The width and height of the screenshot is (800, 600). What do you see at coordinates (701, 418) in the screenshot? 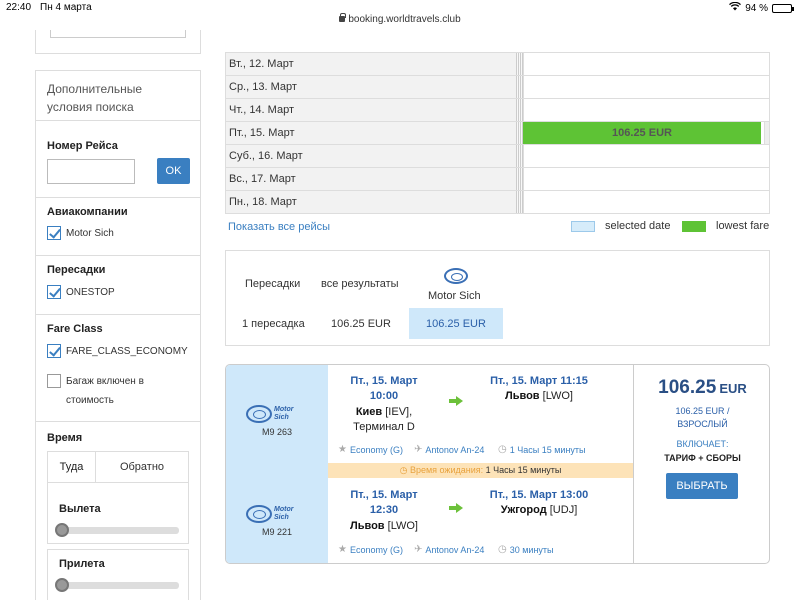
I see `price-per-passenger: 106.25 EUR / ВЗРОСЛЫЙ` at bounding box center [701, 418].